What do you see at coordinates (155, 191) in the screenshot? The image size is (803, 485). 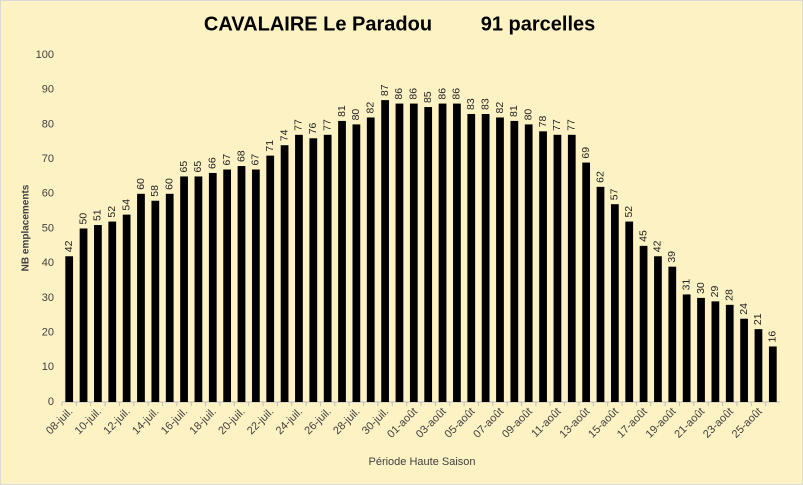 I see `data-label: 58` at bounding box center [155, 191].